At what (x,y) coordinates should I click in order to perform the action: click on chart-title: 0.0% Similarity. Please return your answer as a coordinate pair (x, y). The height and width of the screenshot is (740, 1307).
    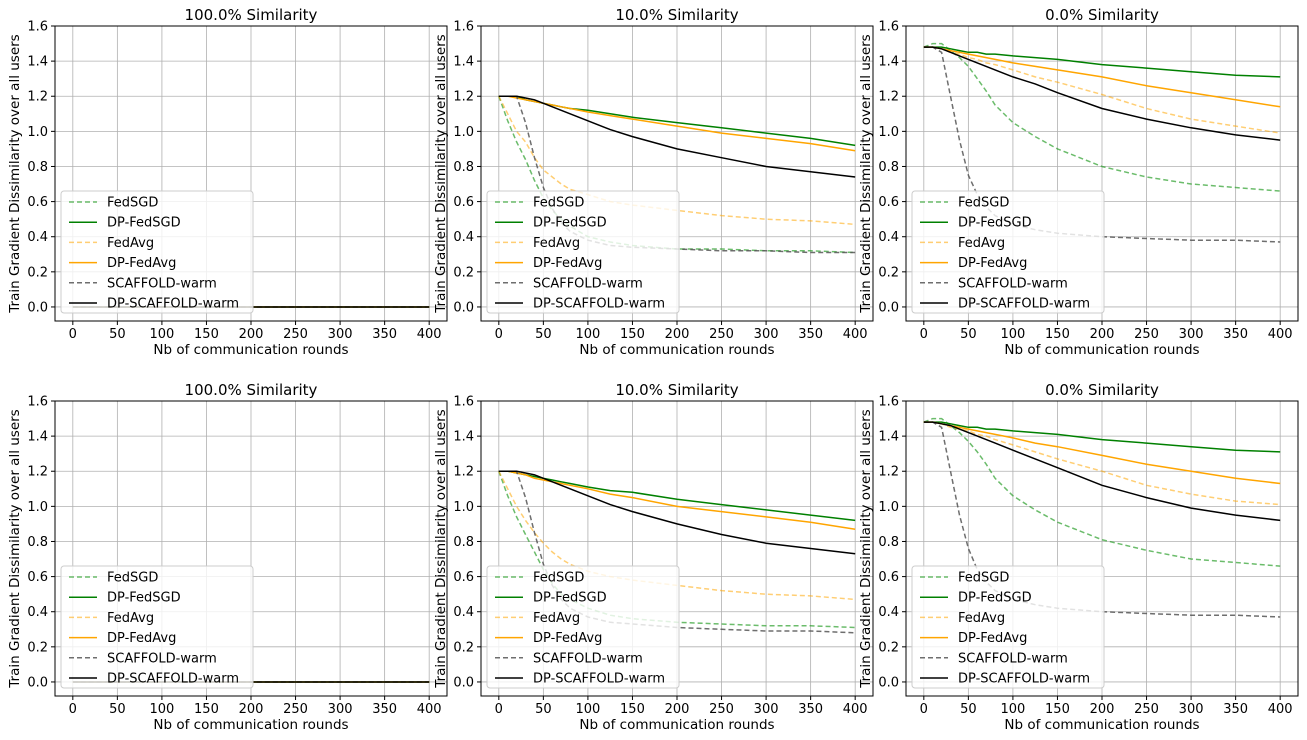
    Looking at the image, I should click on (1102, 15).